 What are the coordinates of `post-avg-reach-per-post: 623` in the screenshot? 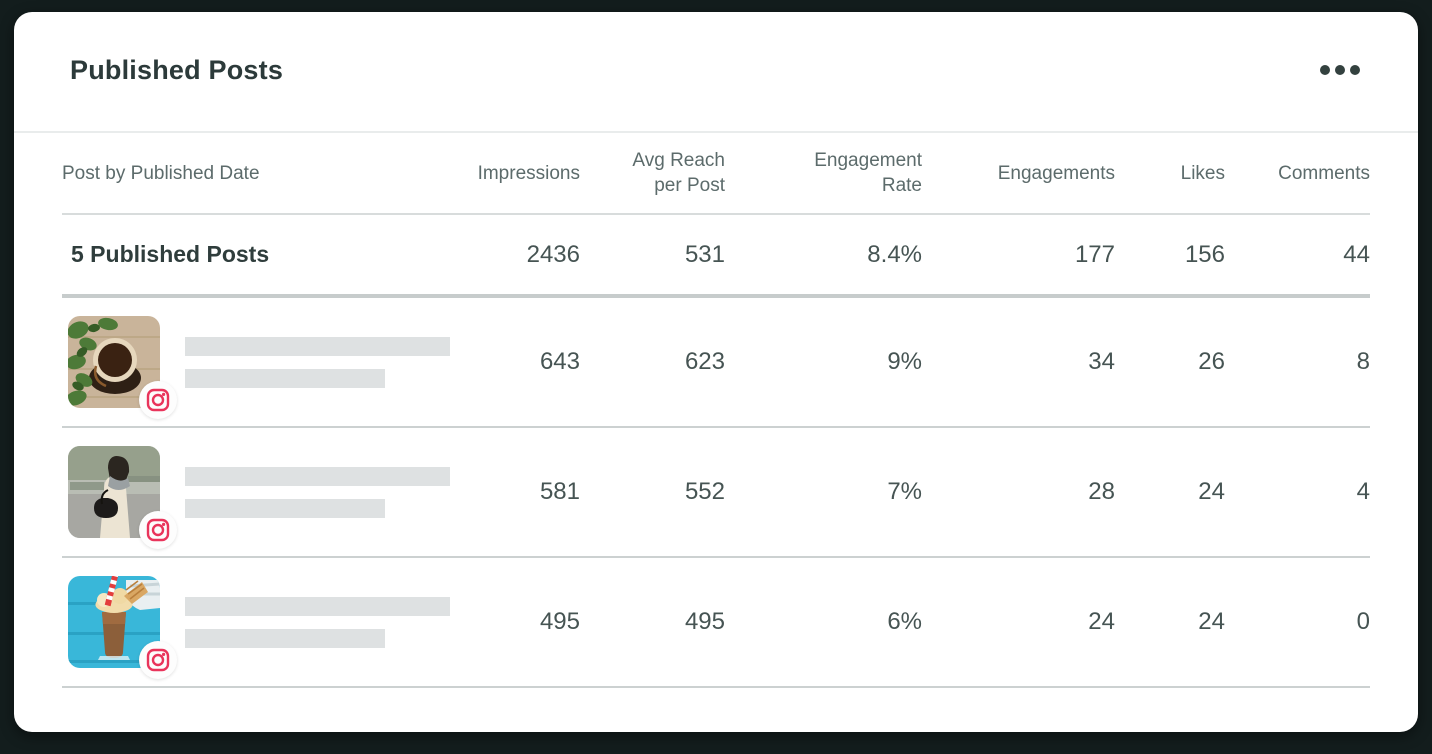 It's located at (704, 361).